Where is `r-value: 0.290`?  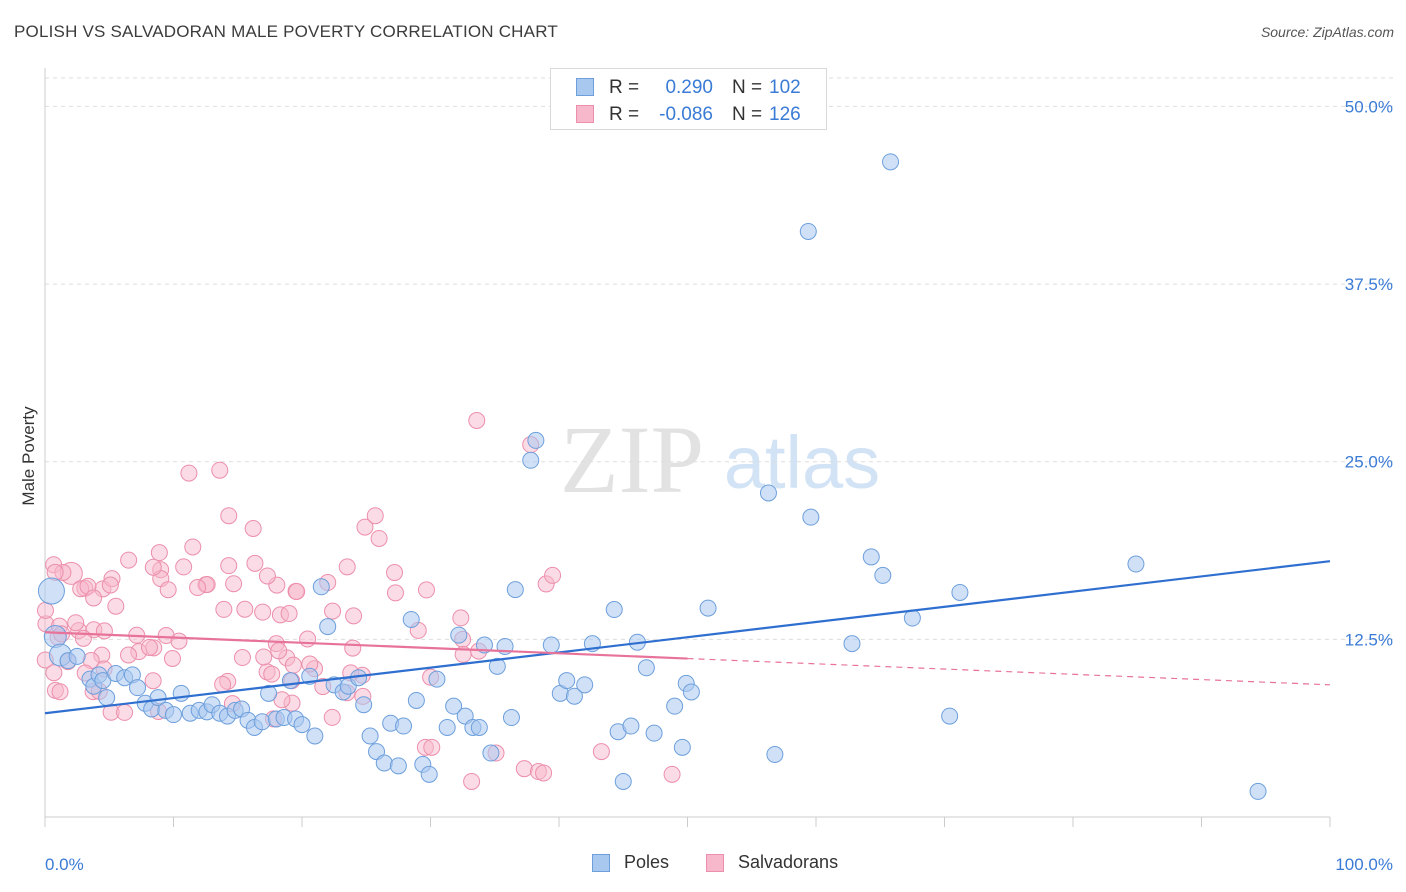
r-value: 0.290 is located at coordinates (689, 87).